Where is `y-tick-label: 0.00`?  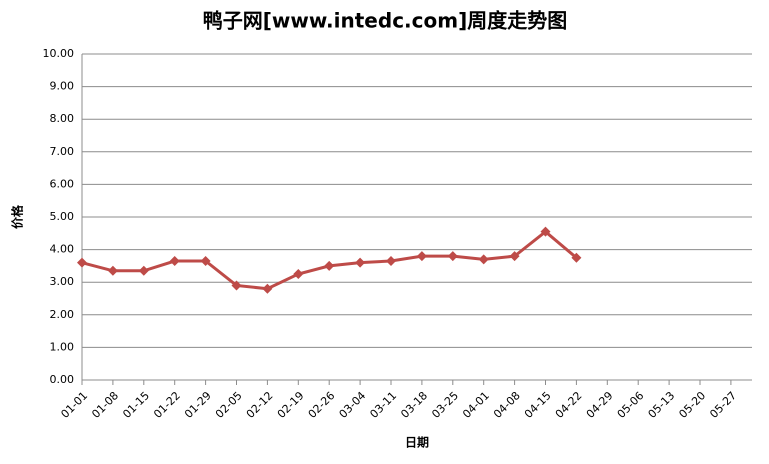
y-tick-label: 0.00 is located at coordinates (62, 379).